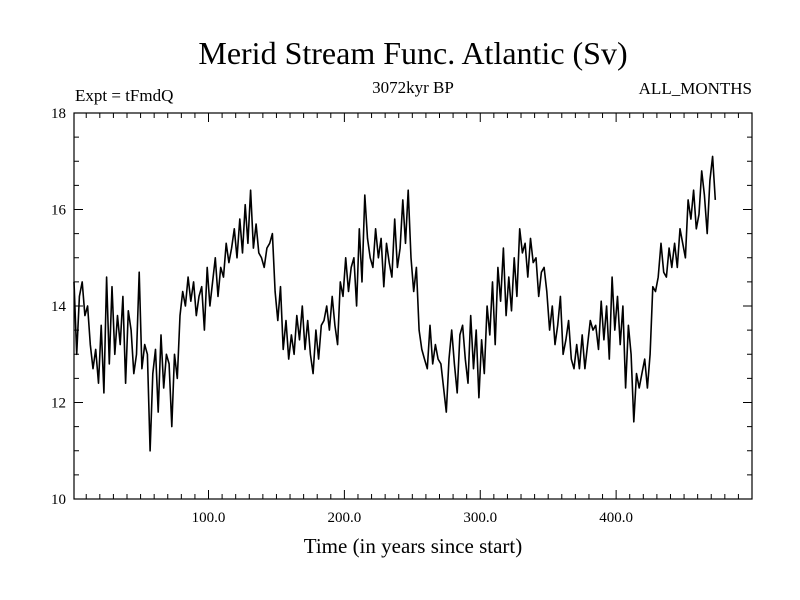 This screenshot has width=800, height=600. Describe the element at coordinates (59, 307) in the screenshot. I see `y-tick-label: 14` at that location.